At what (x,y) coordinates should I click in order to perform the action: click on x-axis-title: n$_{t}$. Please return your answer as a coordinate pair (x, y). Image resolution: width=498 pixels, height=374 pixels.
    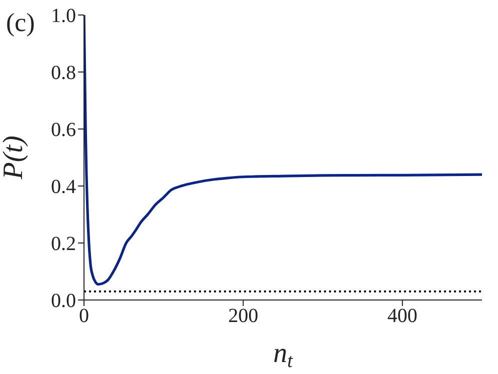
    Looking at the image, I should click on (283, 355).